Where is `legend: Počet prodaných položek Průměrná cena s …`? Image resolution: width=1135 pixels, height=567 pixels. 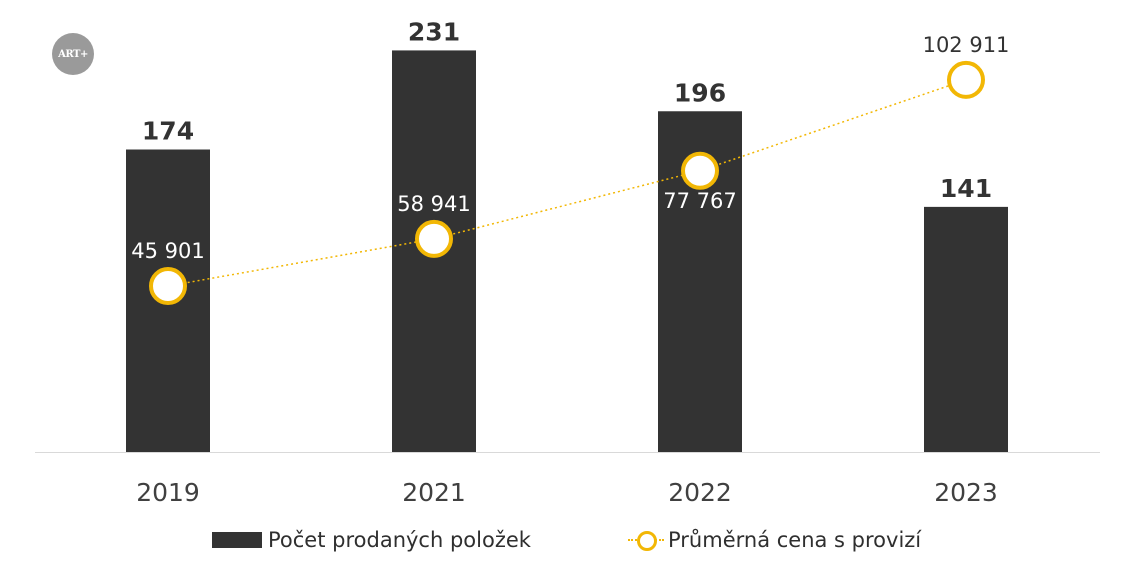 legend: Počet prodaných položek Průměrná cena s … is located at coordinates (567, 540).